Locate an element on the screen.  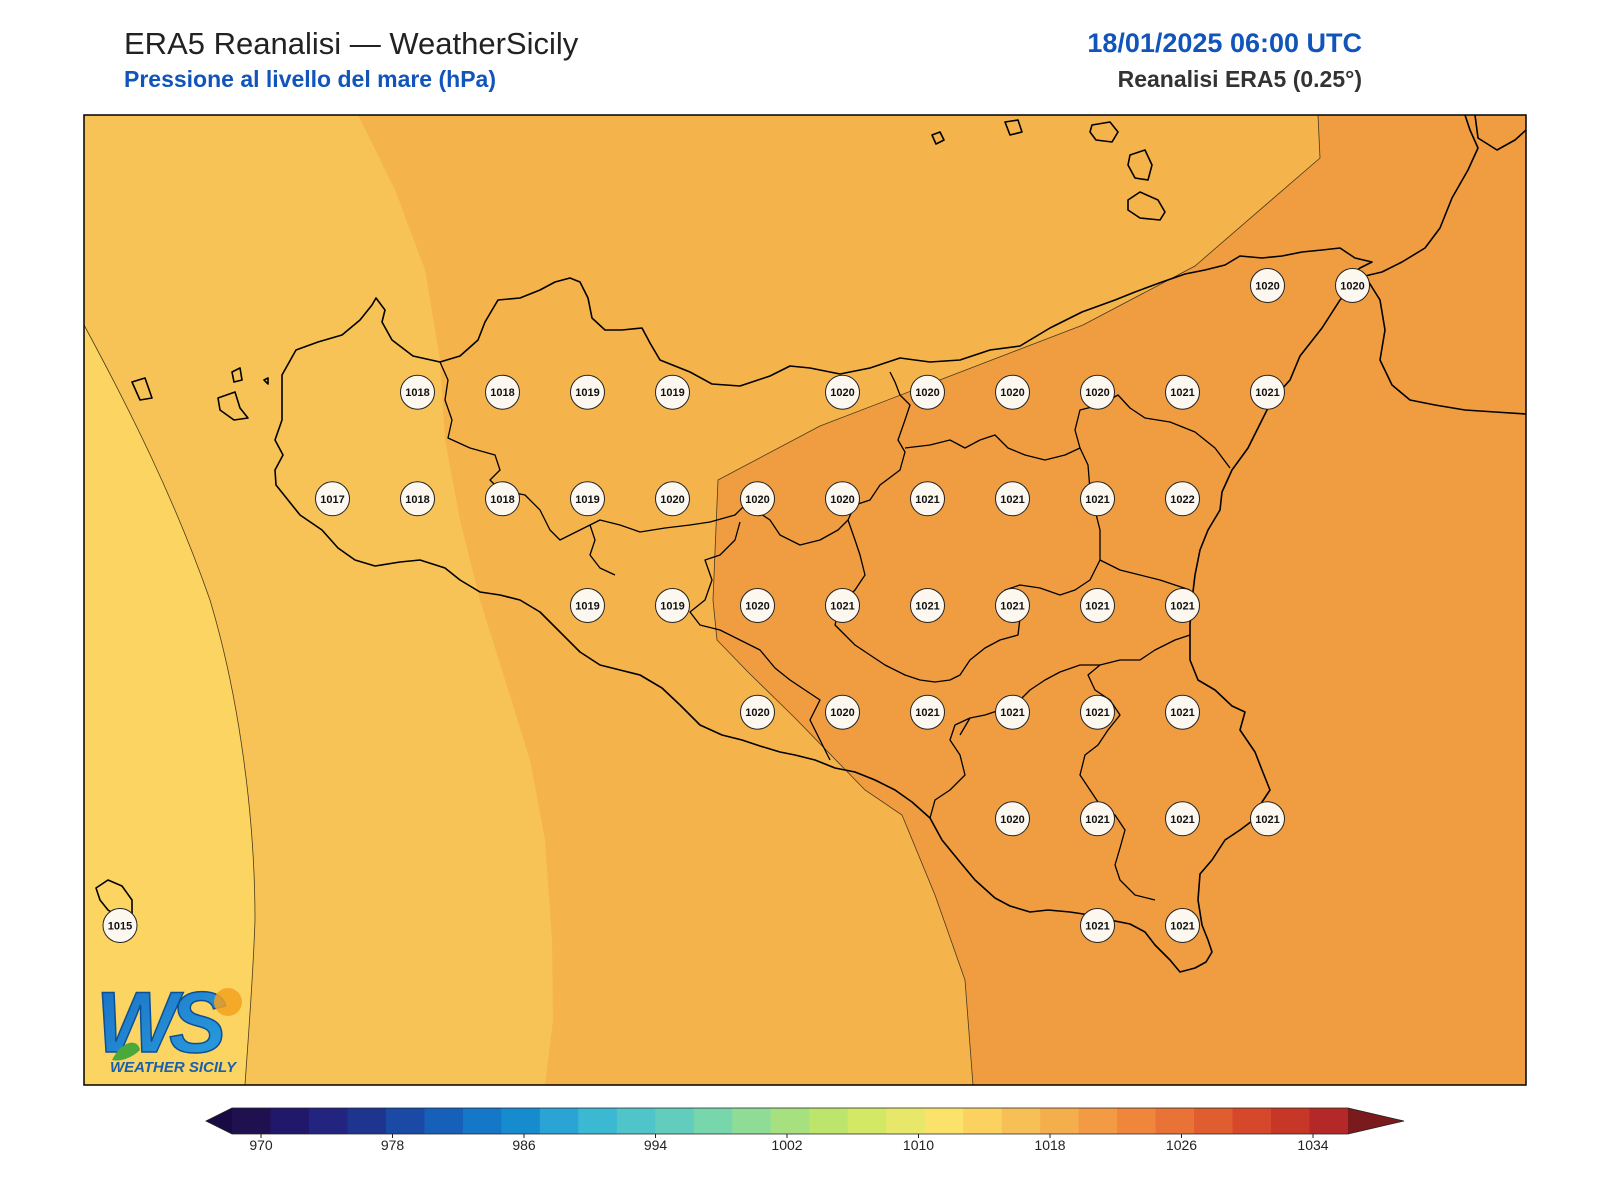
valid-datetime: 18/01/2025 06:00 UTC is located at coordinates (1224, 43).